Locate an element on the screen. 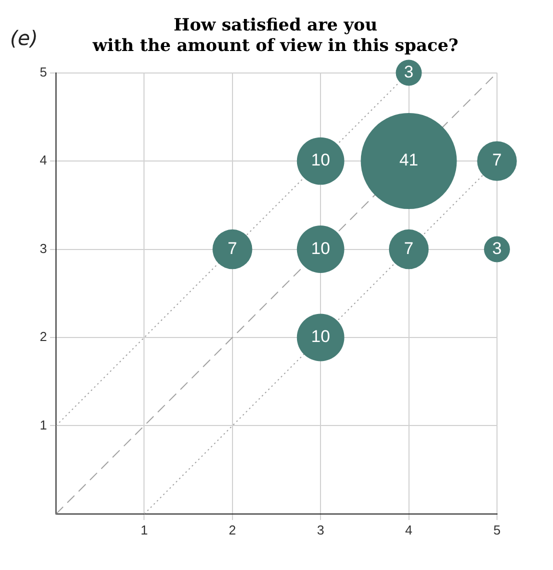 Image resolution: width=553 pixels, height=570 pixels. x-tick-label: 3 is located at coordinates (320, 530).